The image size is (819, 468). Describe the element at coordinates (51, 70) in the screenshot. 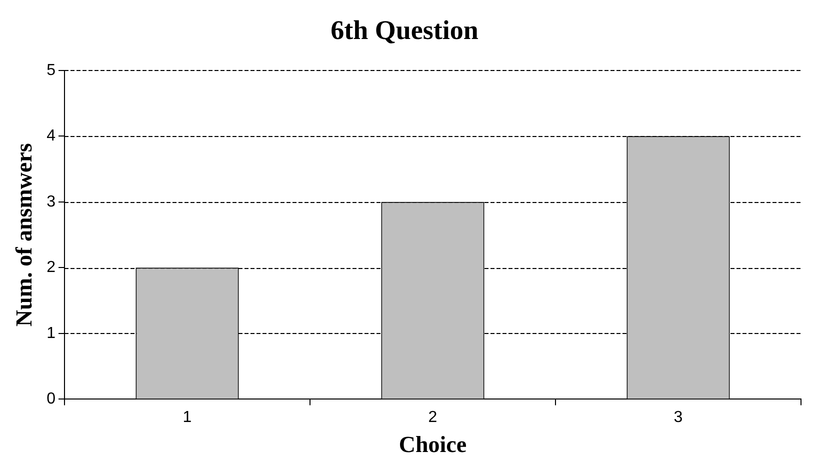

I see `y-tick-label: 5` at that location.